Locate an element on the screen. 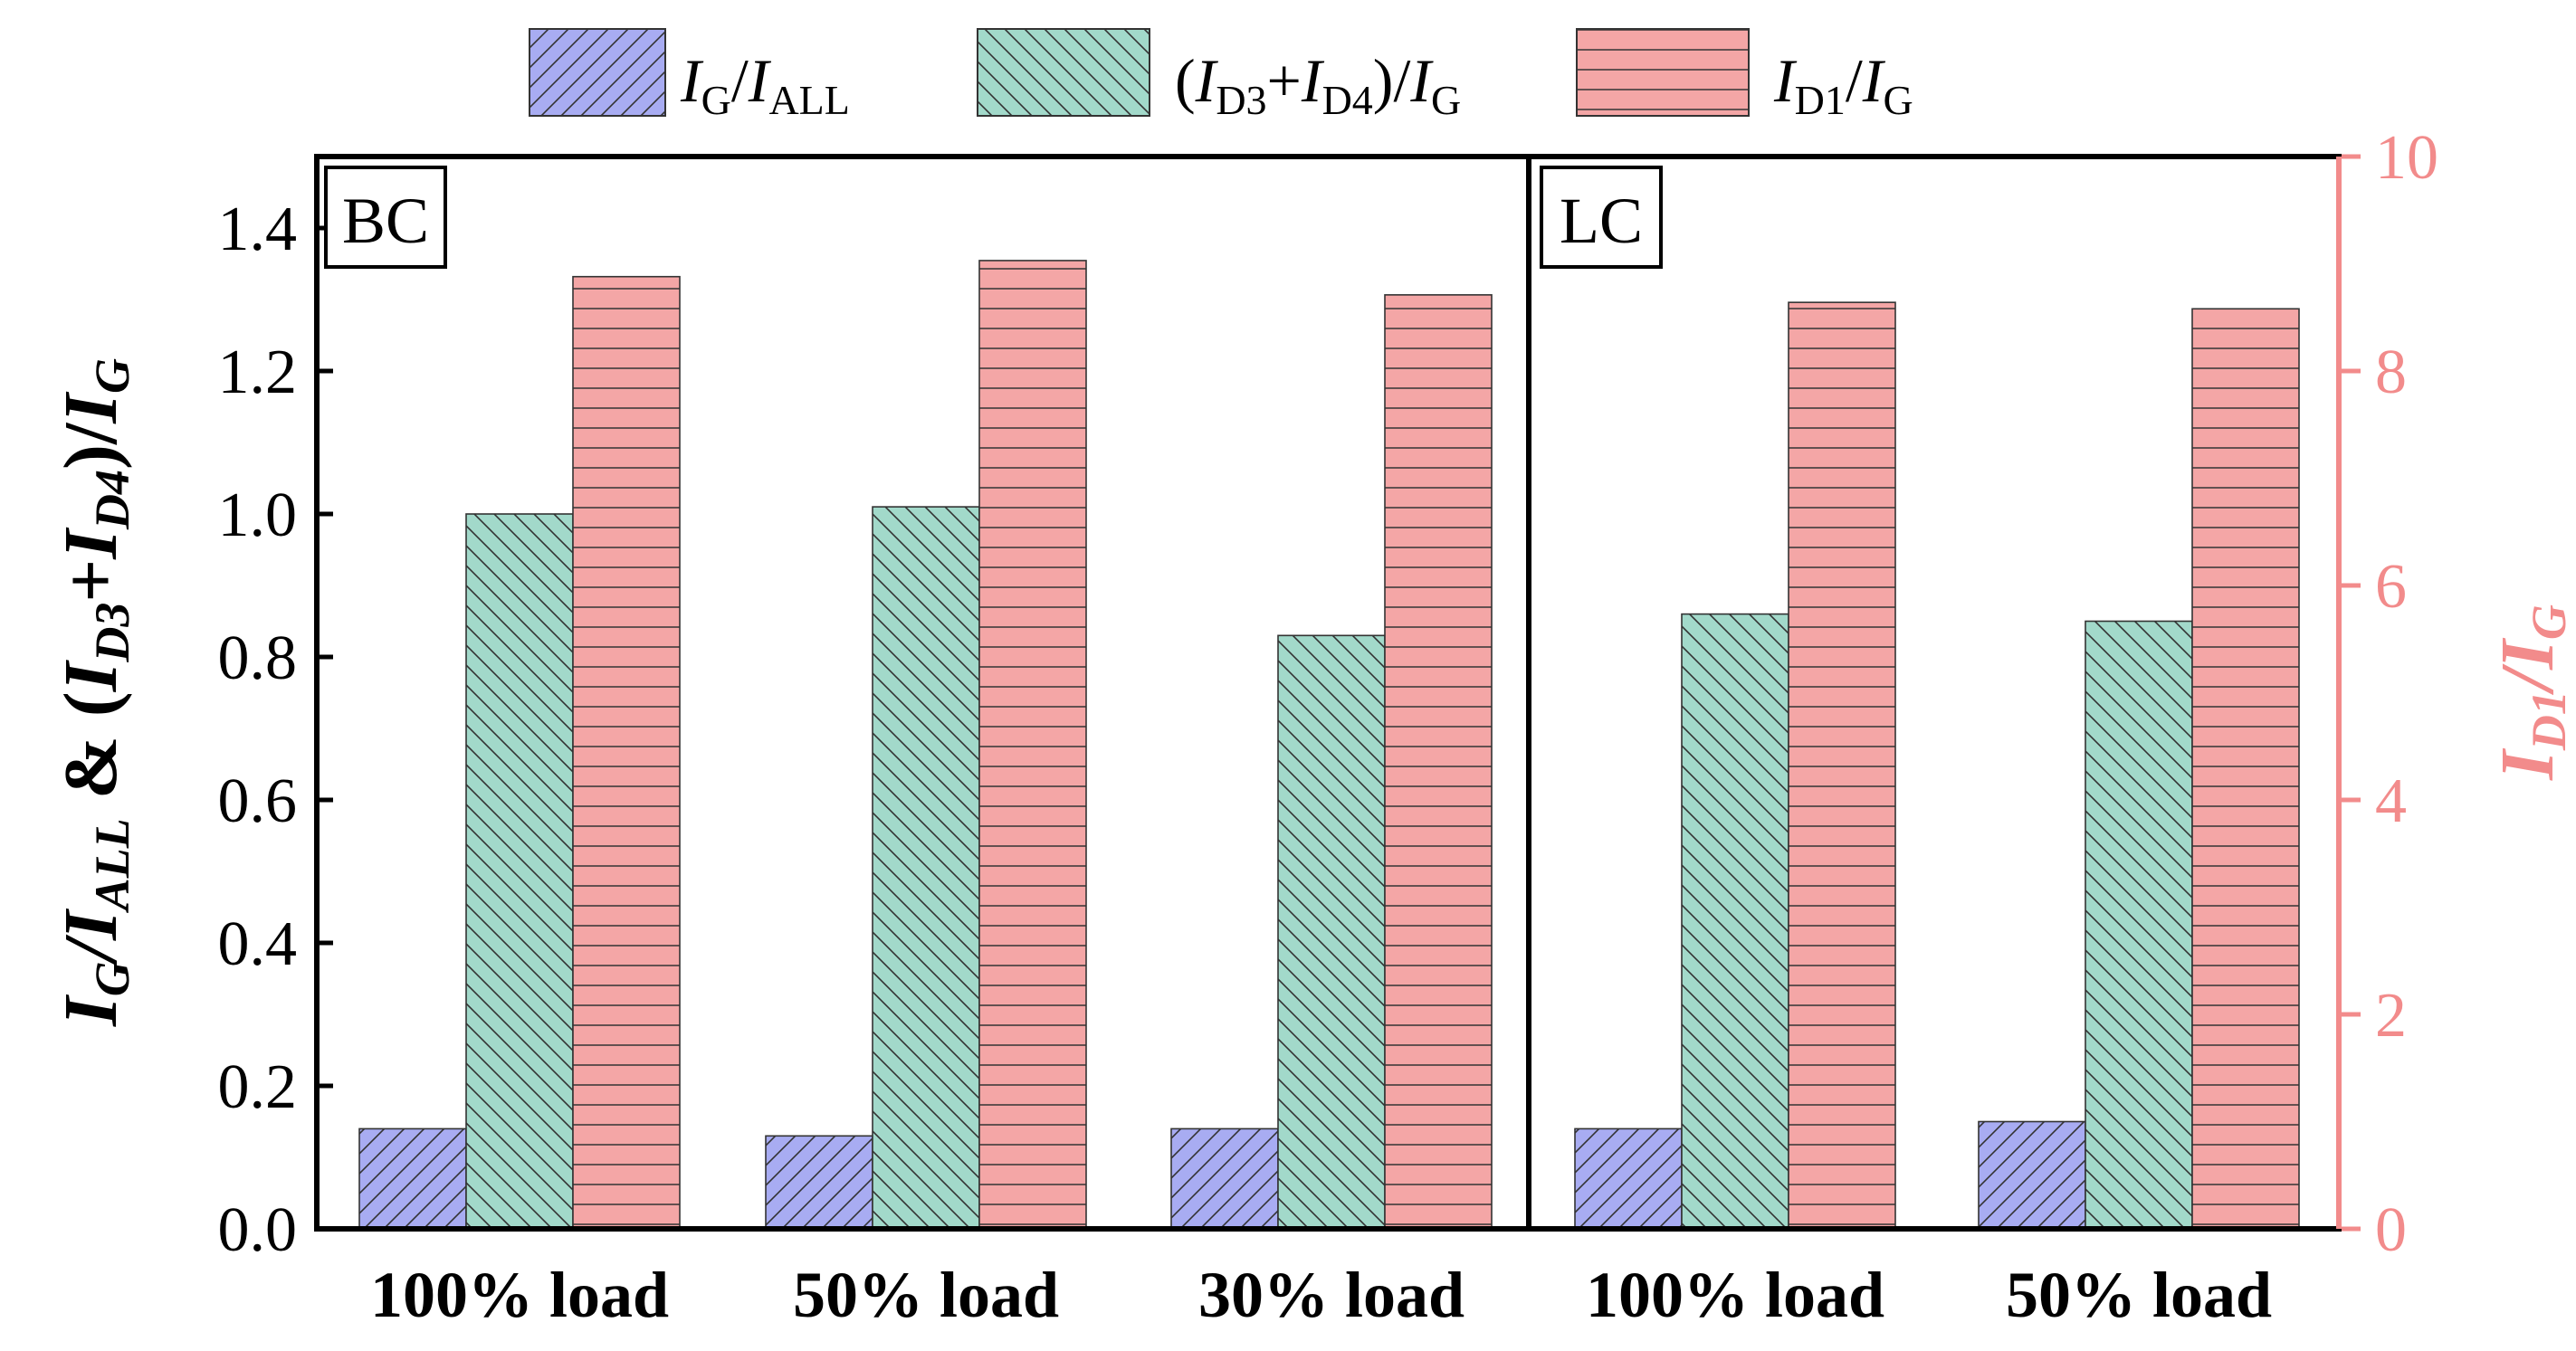 This screenshot has height=1351, width=2576. legend-swatch-id3-id4-ig is located at coordinates (1064, 73).